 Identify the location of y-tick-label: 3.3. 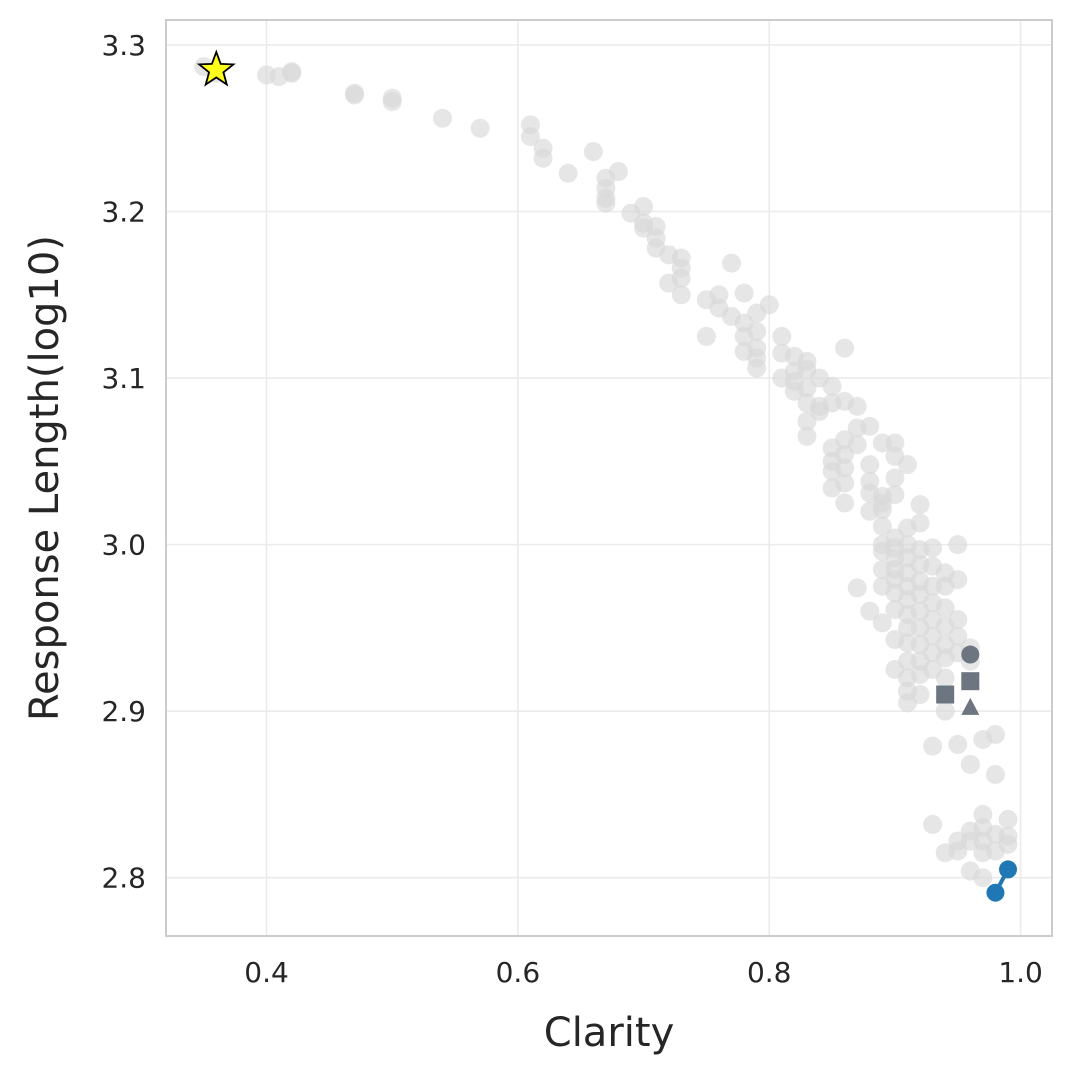
(123, 45).